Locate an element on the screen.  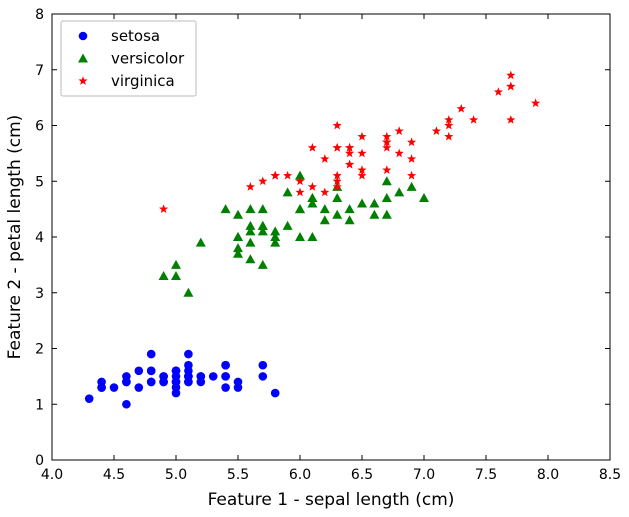
legend: setosa versicolor virginica is located at coordinates (128, 58).